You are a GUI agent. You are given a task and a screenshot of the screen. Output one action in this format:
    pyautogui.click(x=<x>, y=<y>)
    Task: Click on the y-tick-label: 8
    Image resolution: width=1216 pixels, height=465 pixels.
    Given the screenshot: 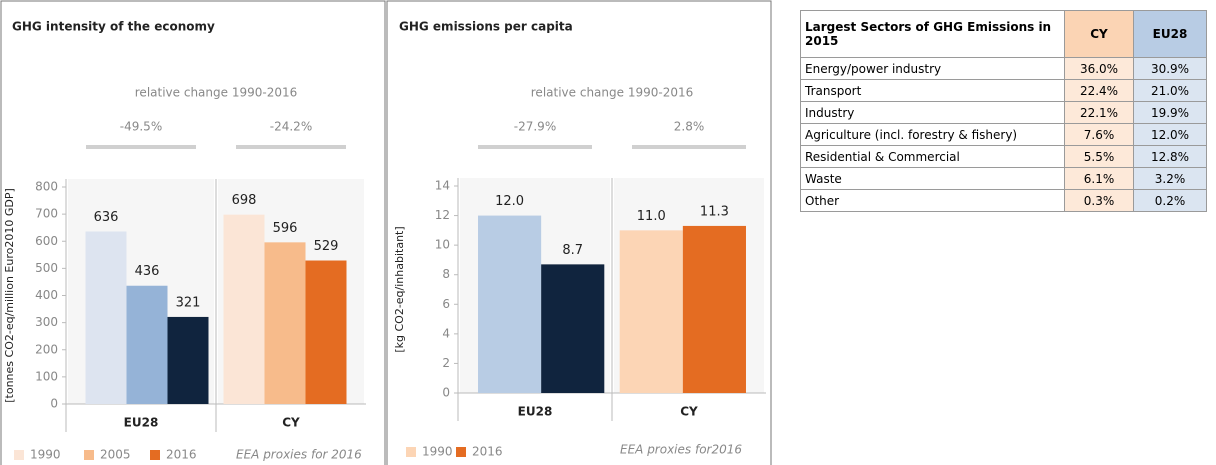 What is the action you would take?
    pyautogui.click(x=446, y=274)
    